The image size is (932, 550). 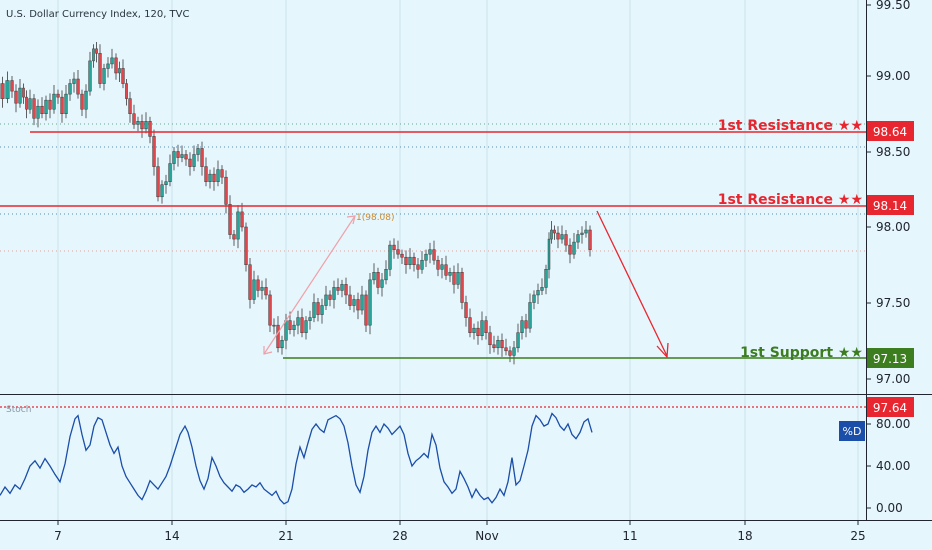 What do you see at coordinates (629, 536) in the screenshot?
I see `time-tick: 11` at bounding box center [629, 536].